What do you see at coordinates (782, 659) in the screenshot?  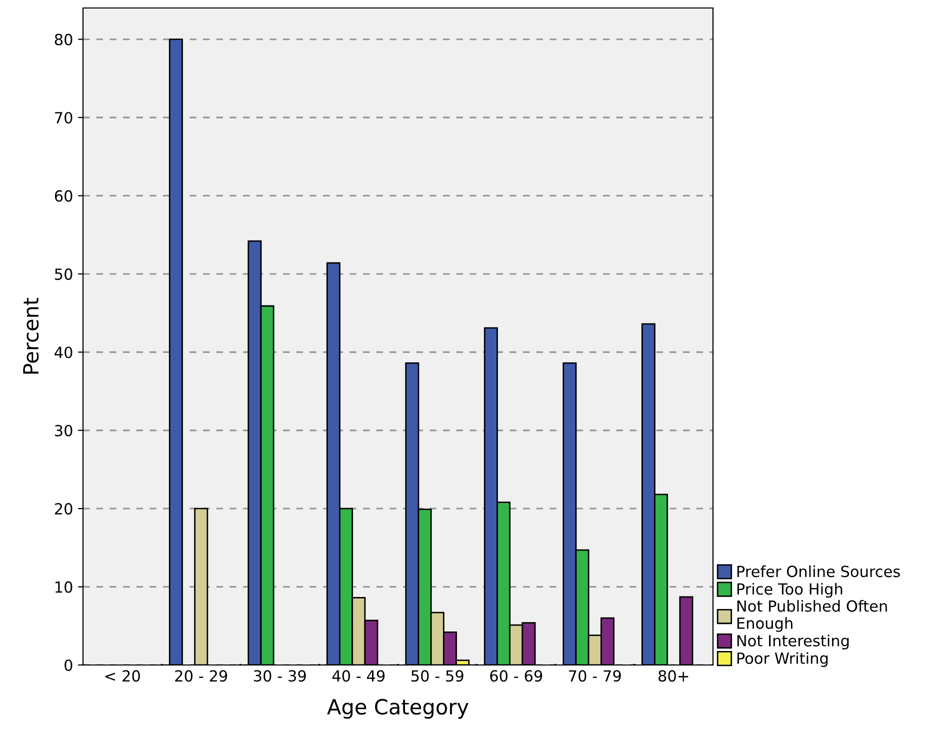 I see `legend-label: Poor Writing` at bounding box center [782, 659].